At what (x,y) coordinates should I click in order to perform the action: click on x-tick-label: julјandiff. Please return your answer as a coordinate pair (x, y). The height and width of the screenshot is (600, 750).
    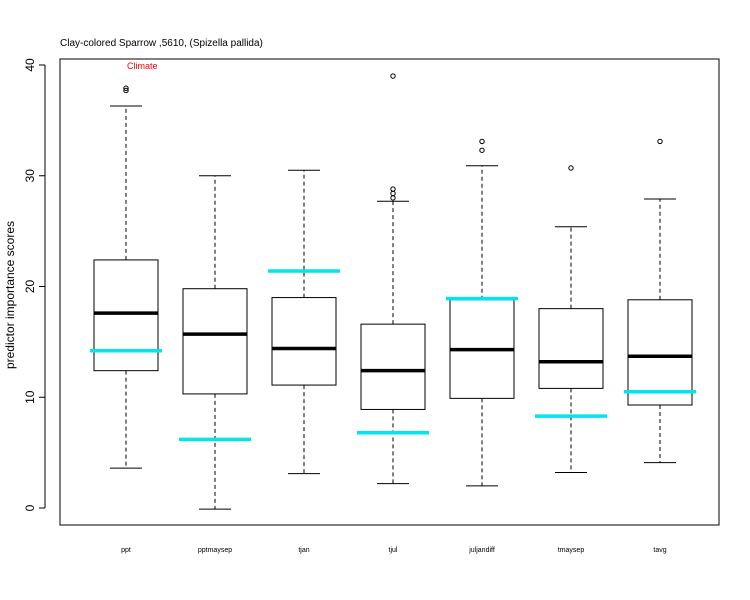
    Looking at the image, I should click on (481, 550).